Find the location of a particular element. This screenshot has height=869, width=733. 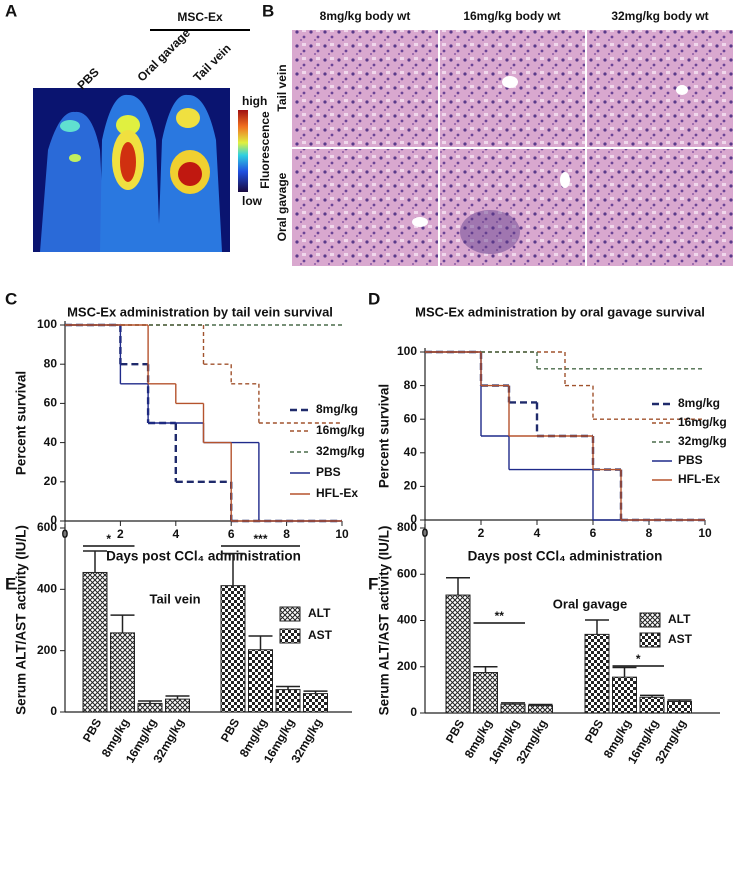

scale-high: high is located at coordinates (254, 101).